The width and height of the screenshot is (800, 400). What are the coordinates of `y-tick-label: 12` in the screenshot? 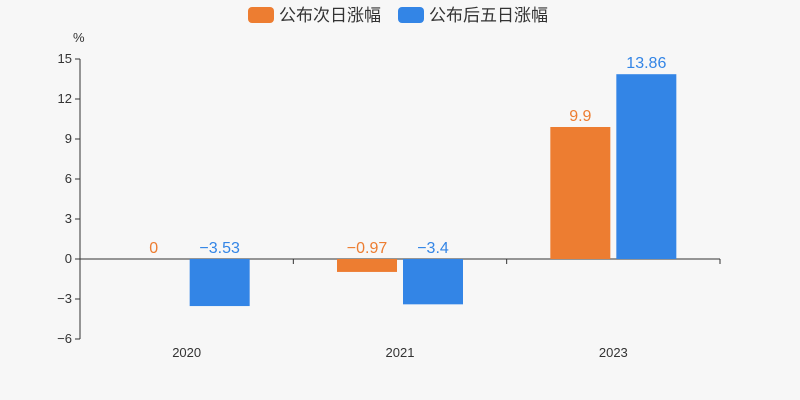 It's located at (65, 98).